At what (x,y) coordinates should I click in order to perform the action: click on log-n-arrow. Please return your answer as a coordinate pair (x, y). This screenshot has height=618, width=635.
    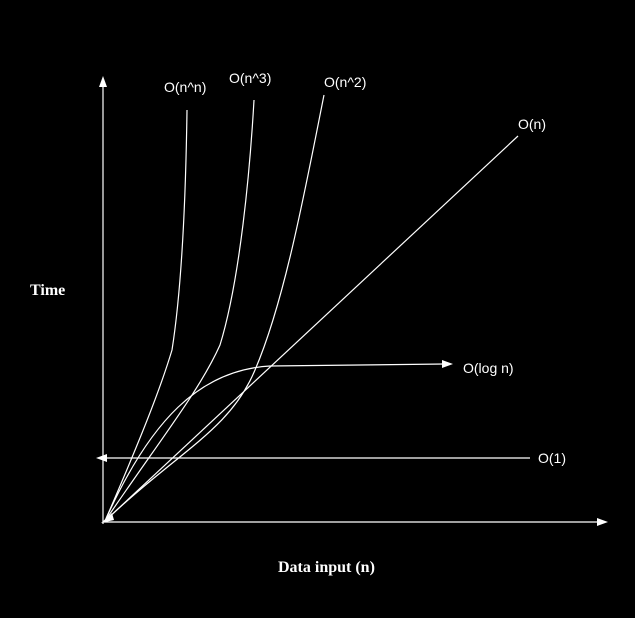
    Looking at the image, I should click on (447, 364).